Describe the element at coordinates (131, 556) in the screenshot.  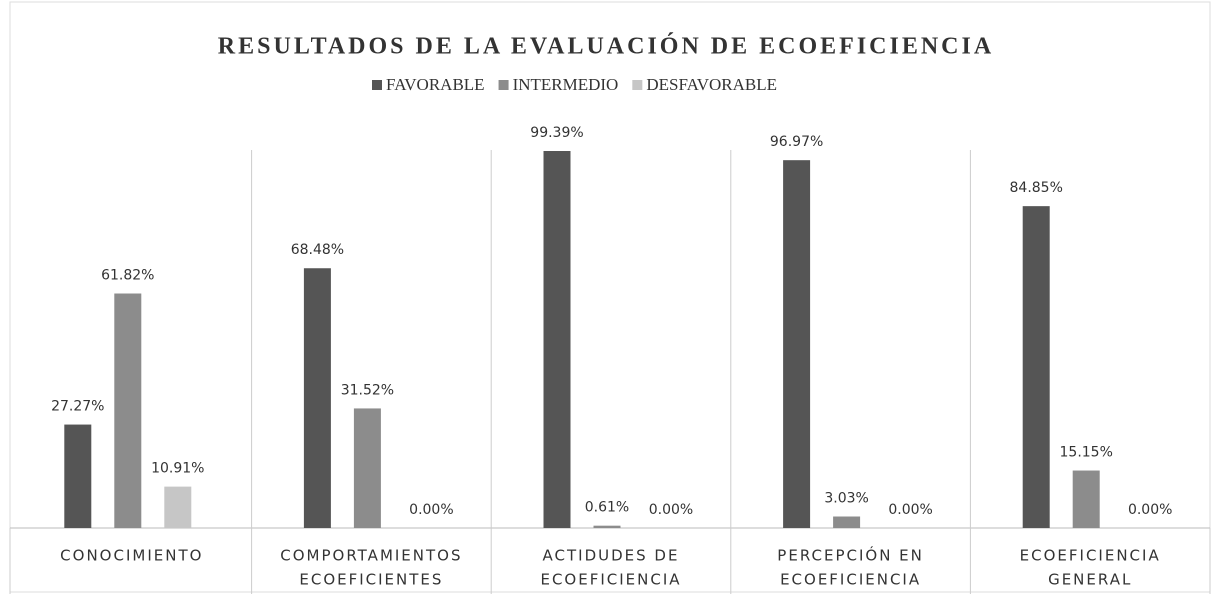
I see `x-tick-label: CONOCIMIENTO` at that location.